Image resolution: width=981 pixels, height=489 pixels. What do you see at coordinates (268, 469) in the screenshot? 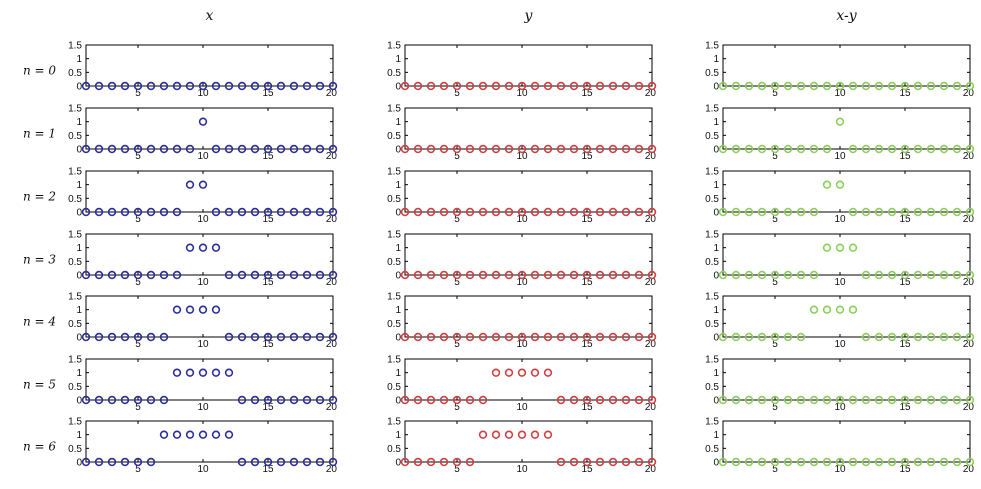
I see `xtick-label-x-n-6-2: 15` at bounding box center [268, 469].